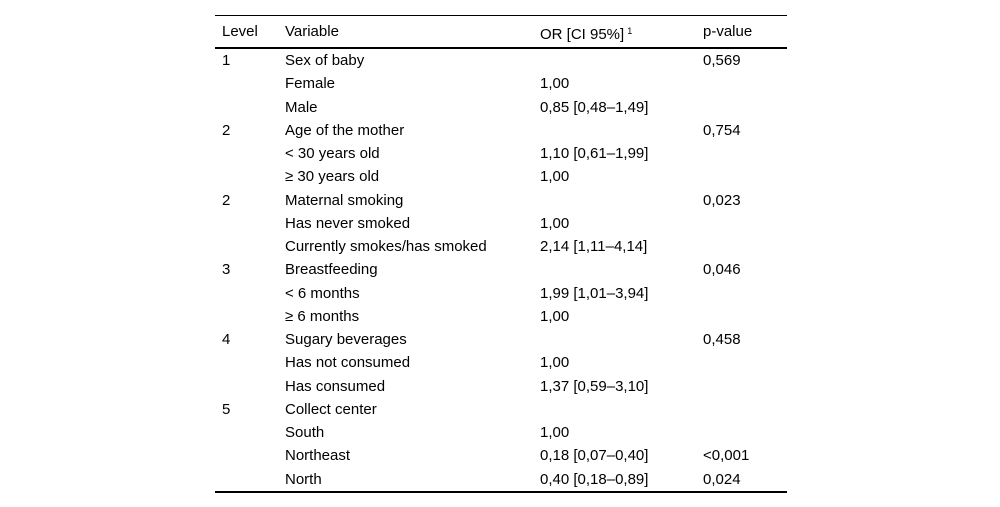 The height and width of the screenshot is (507, 1000). I want to click on cell-variable: ≥ 6 months, so click(322, 316).